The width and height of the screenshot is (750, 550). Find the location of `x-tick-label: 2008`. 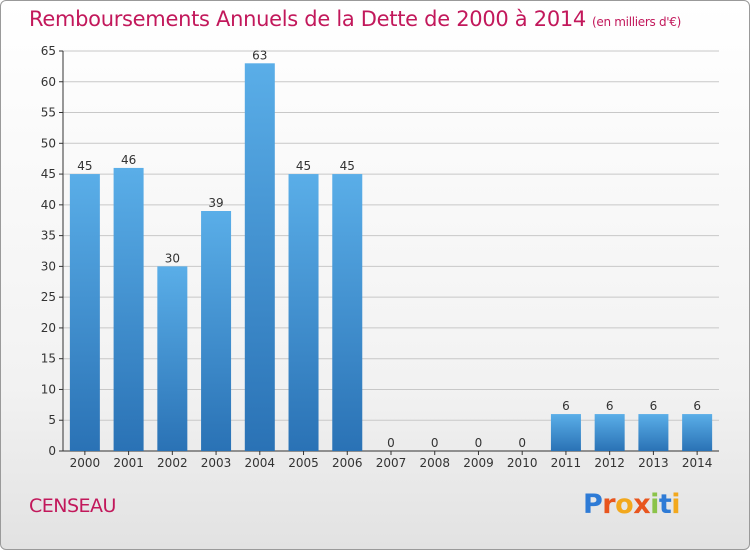

x-tick-label: 2008 is located at coordinates (434, 463).